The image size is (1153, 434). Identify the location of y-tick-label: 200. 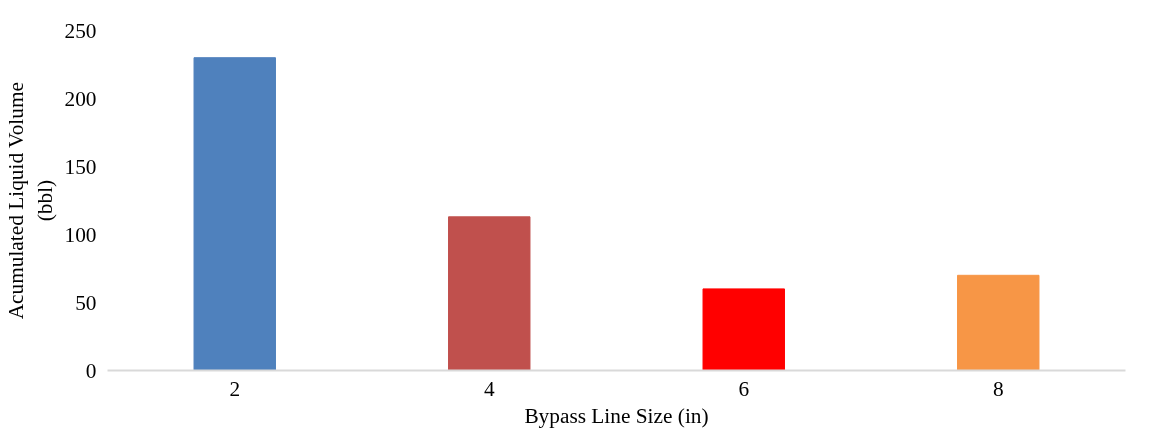
(80, 98).